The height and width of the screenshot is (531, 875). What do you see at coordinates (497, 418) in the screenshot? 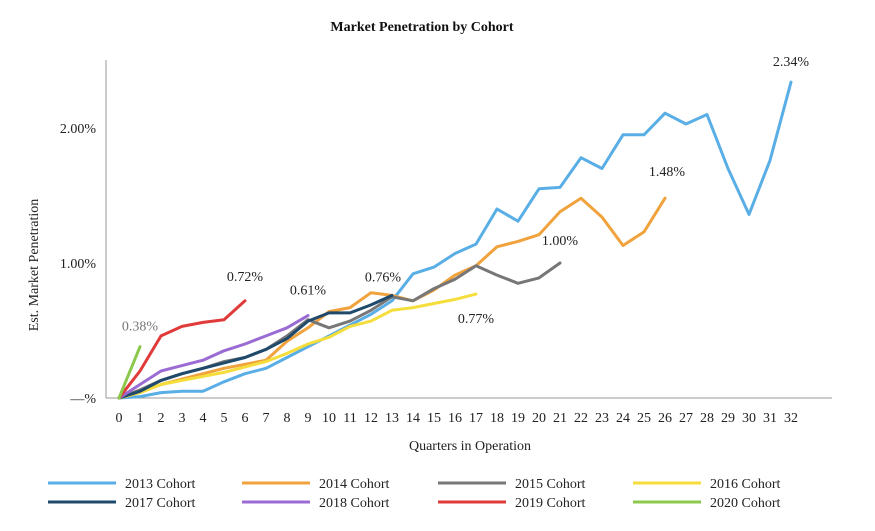
I see `x-tick-label: 18` at bounding box center [497, 418].